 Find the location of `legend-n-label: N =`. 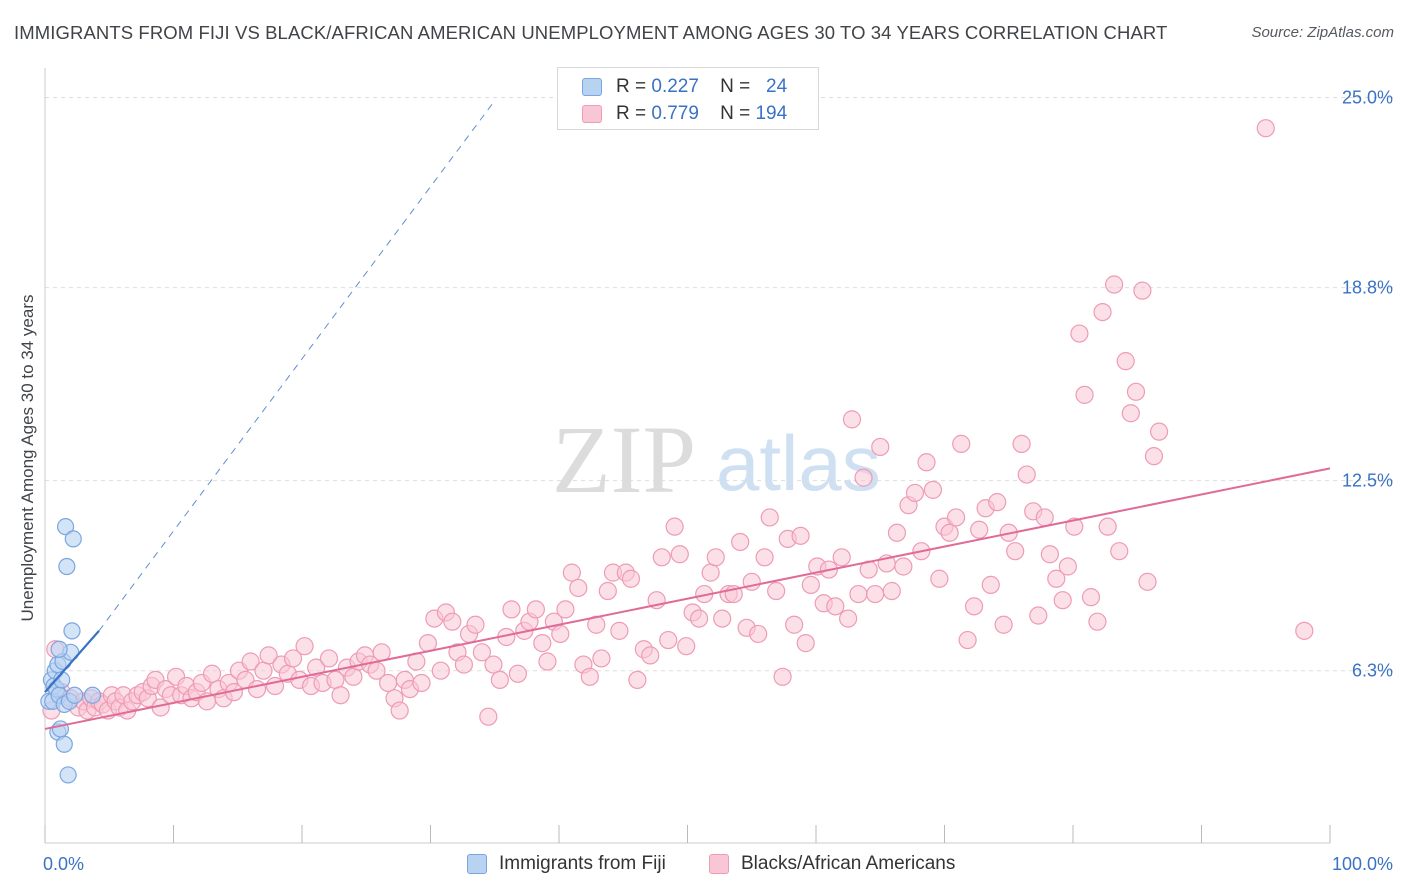

legend-n-label: N = is located at coordinates (735, 113).